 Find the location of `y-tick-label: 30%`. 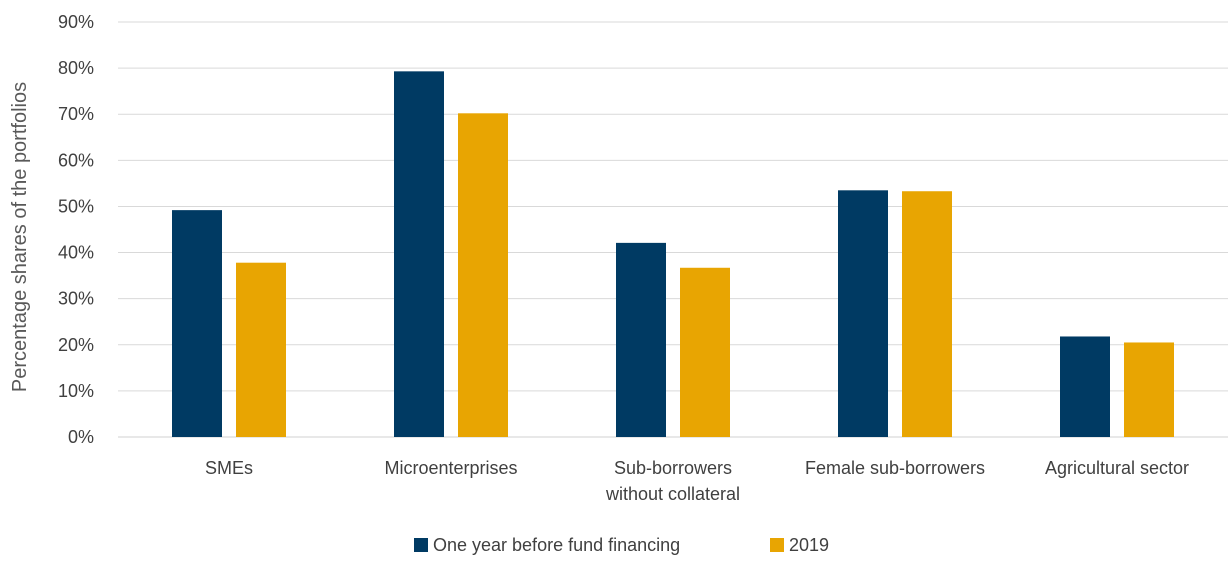

y-tick-label: 30% is located at coordinates (76, 299).